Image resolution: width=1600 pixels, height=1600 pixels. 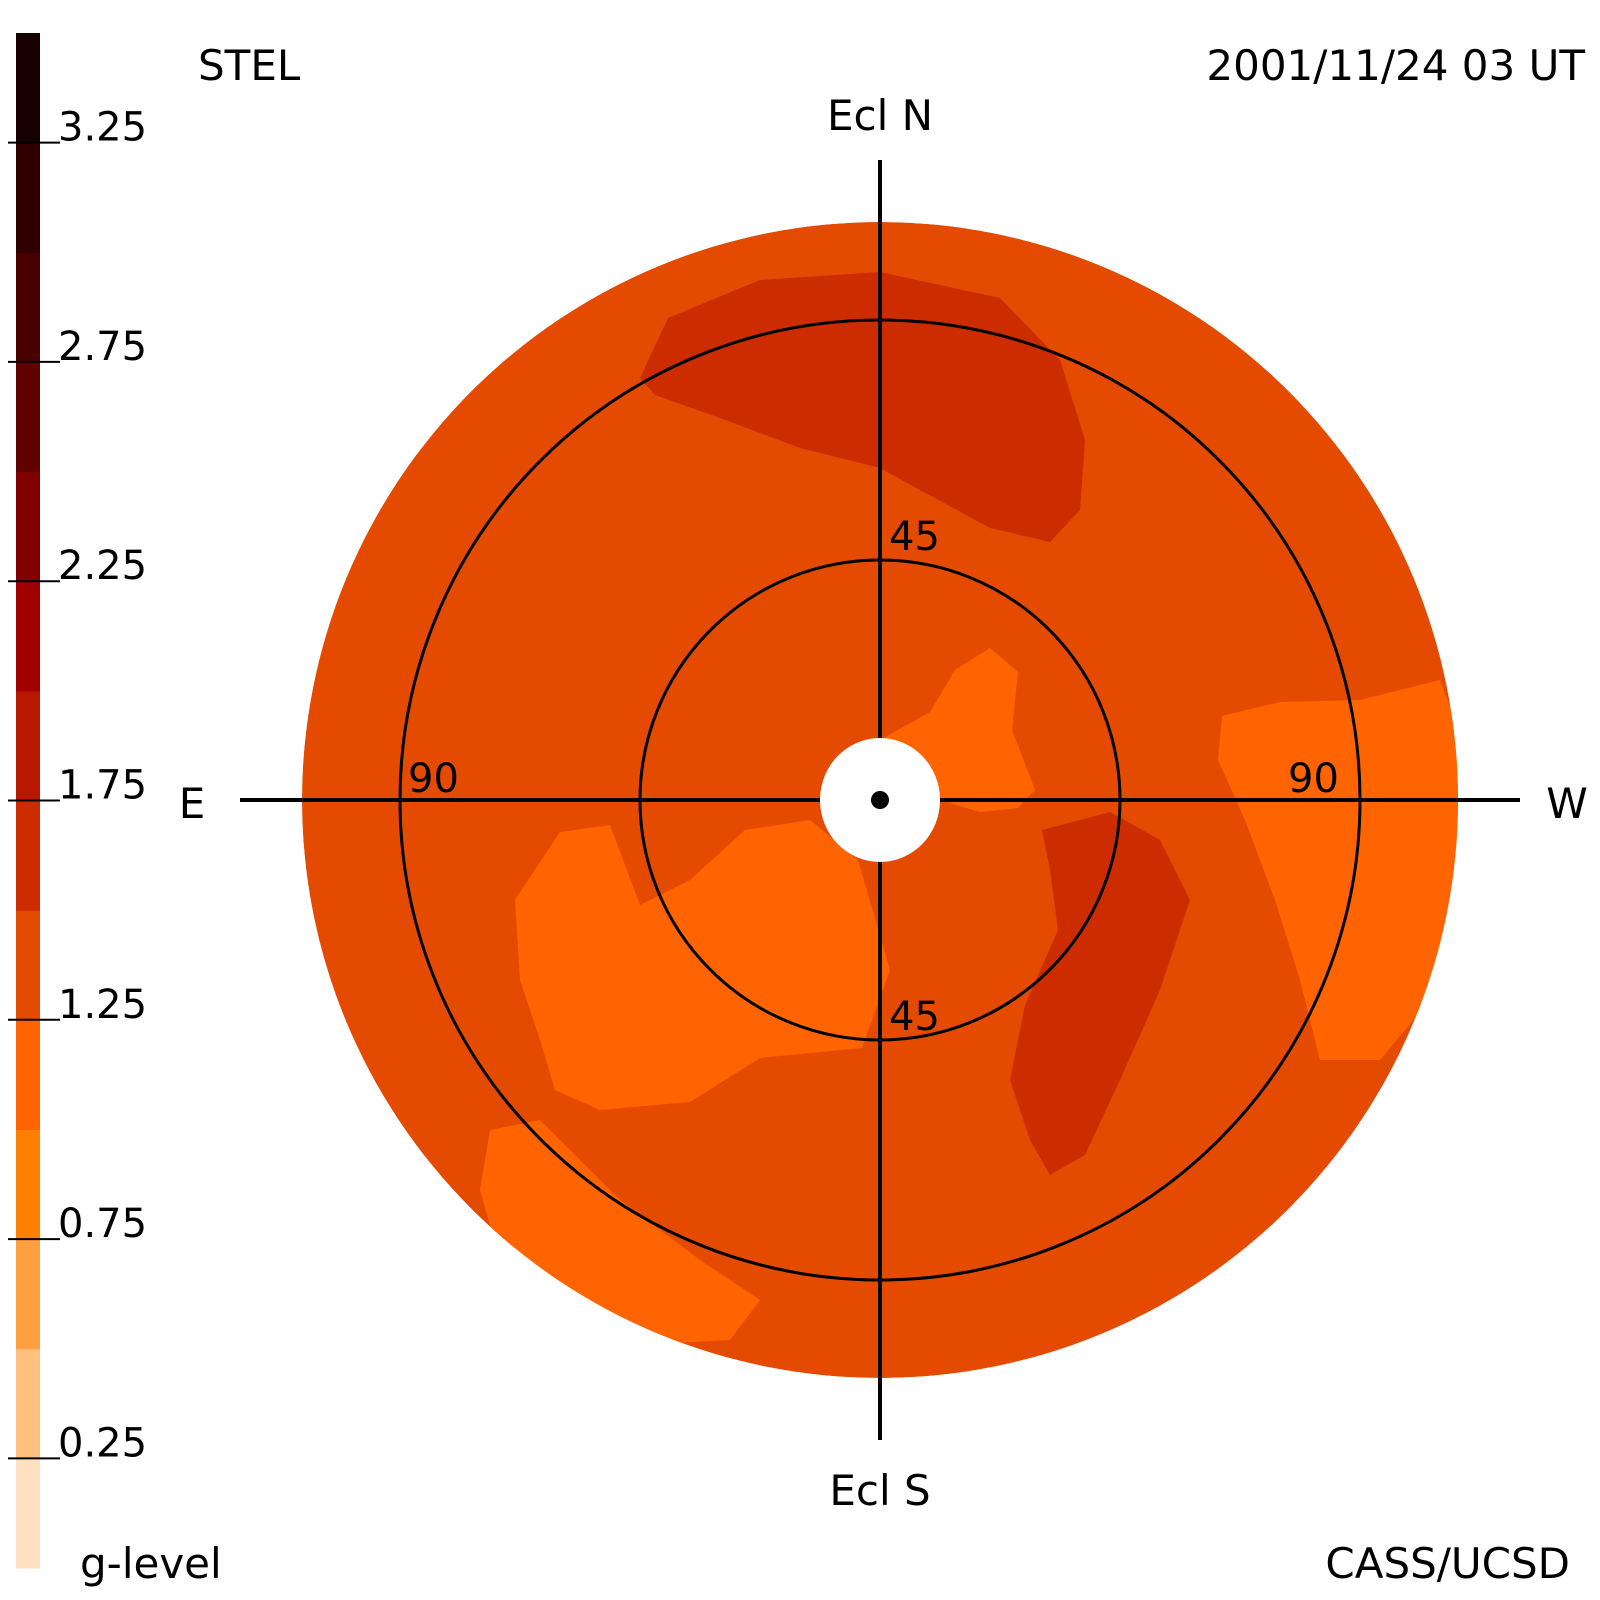 I want to click on timestamp-label: 2001/11/24 03 UT, so click(x=1395, y=65).